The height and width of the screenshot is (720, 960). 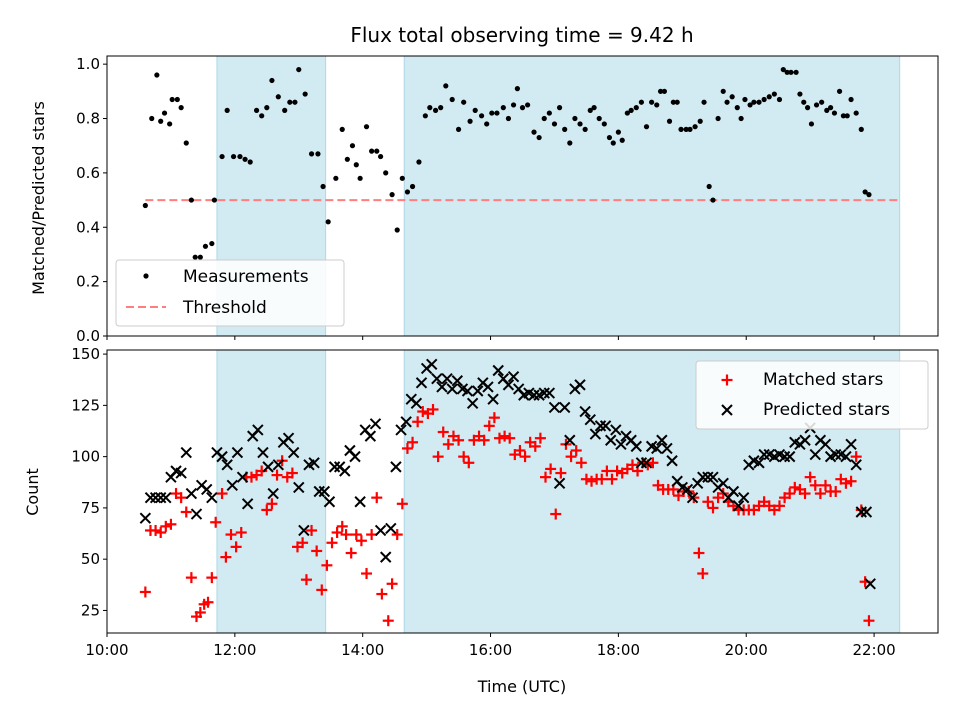 I want to click on legend-threshold-label: Threshold, so click(x=224, y=308).